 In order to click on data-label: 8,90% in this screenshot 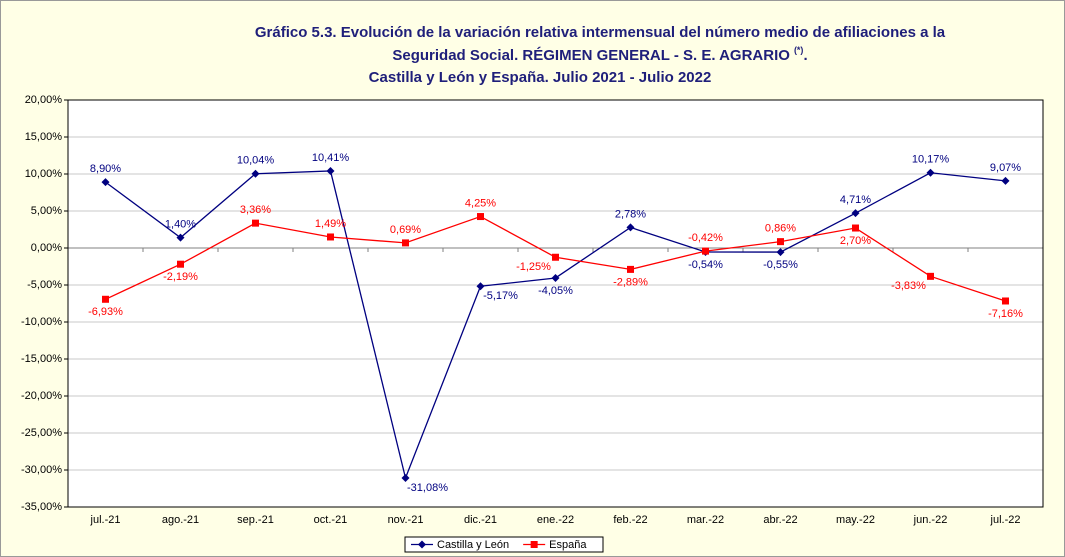, I will do `click(105, 169)`.